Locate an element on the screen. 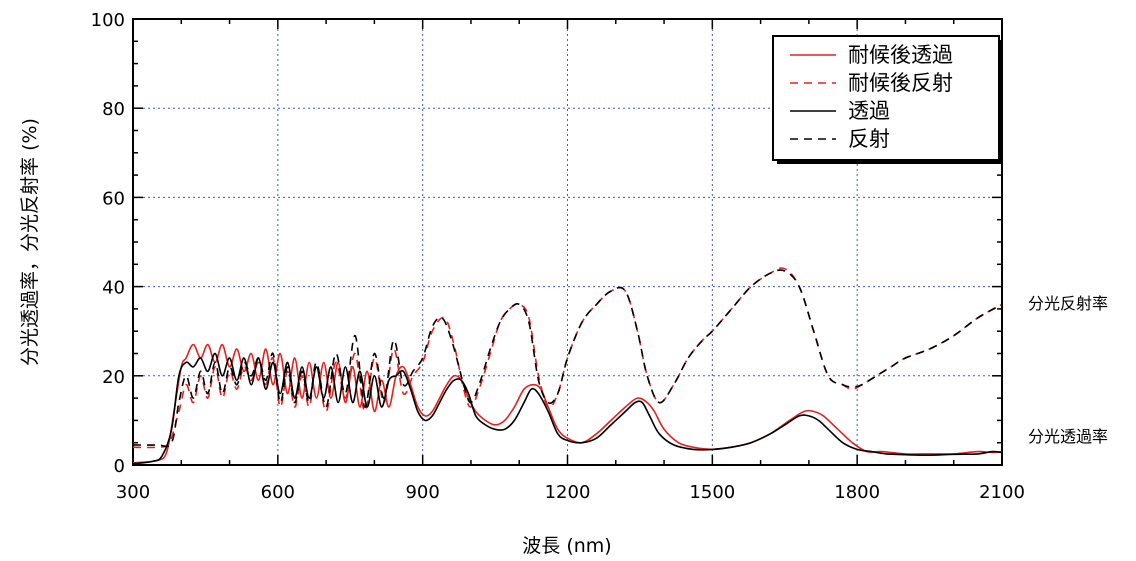  y-tick-label: 100 is located at coordinates (108, 20).